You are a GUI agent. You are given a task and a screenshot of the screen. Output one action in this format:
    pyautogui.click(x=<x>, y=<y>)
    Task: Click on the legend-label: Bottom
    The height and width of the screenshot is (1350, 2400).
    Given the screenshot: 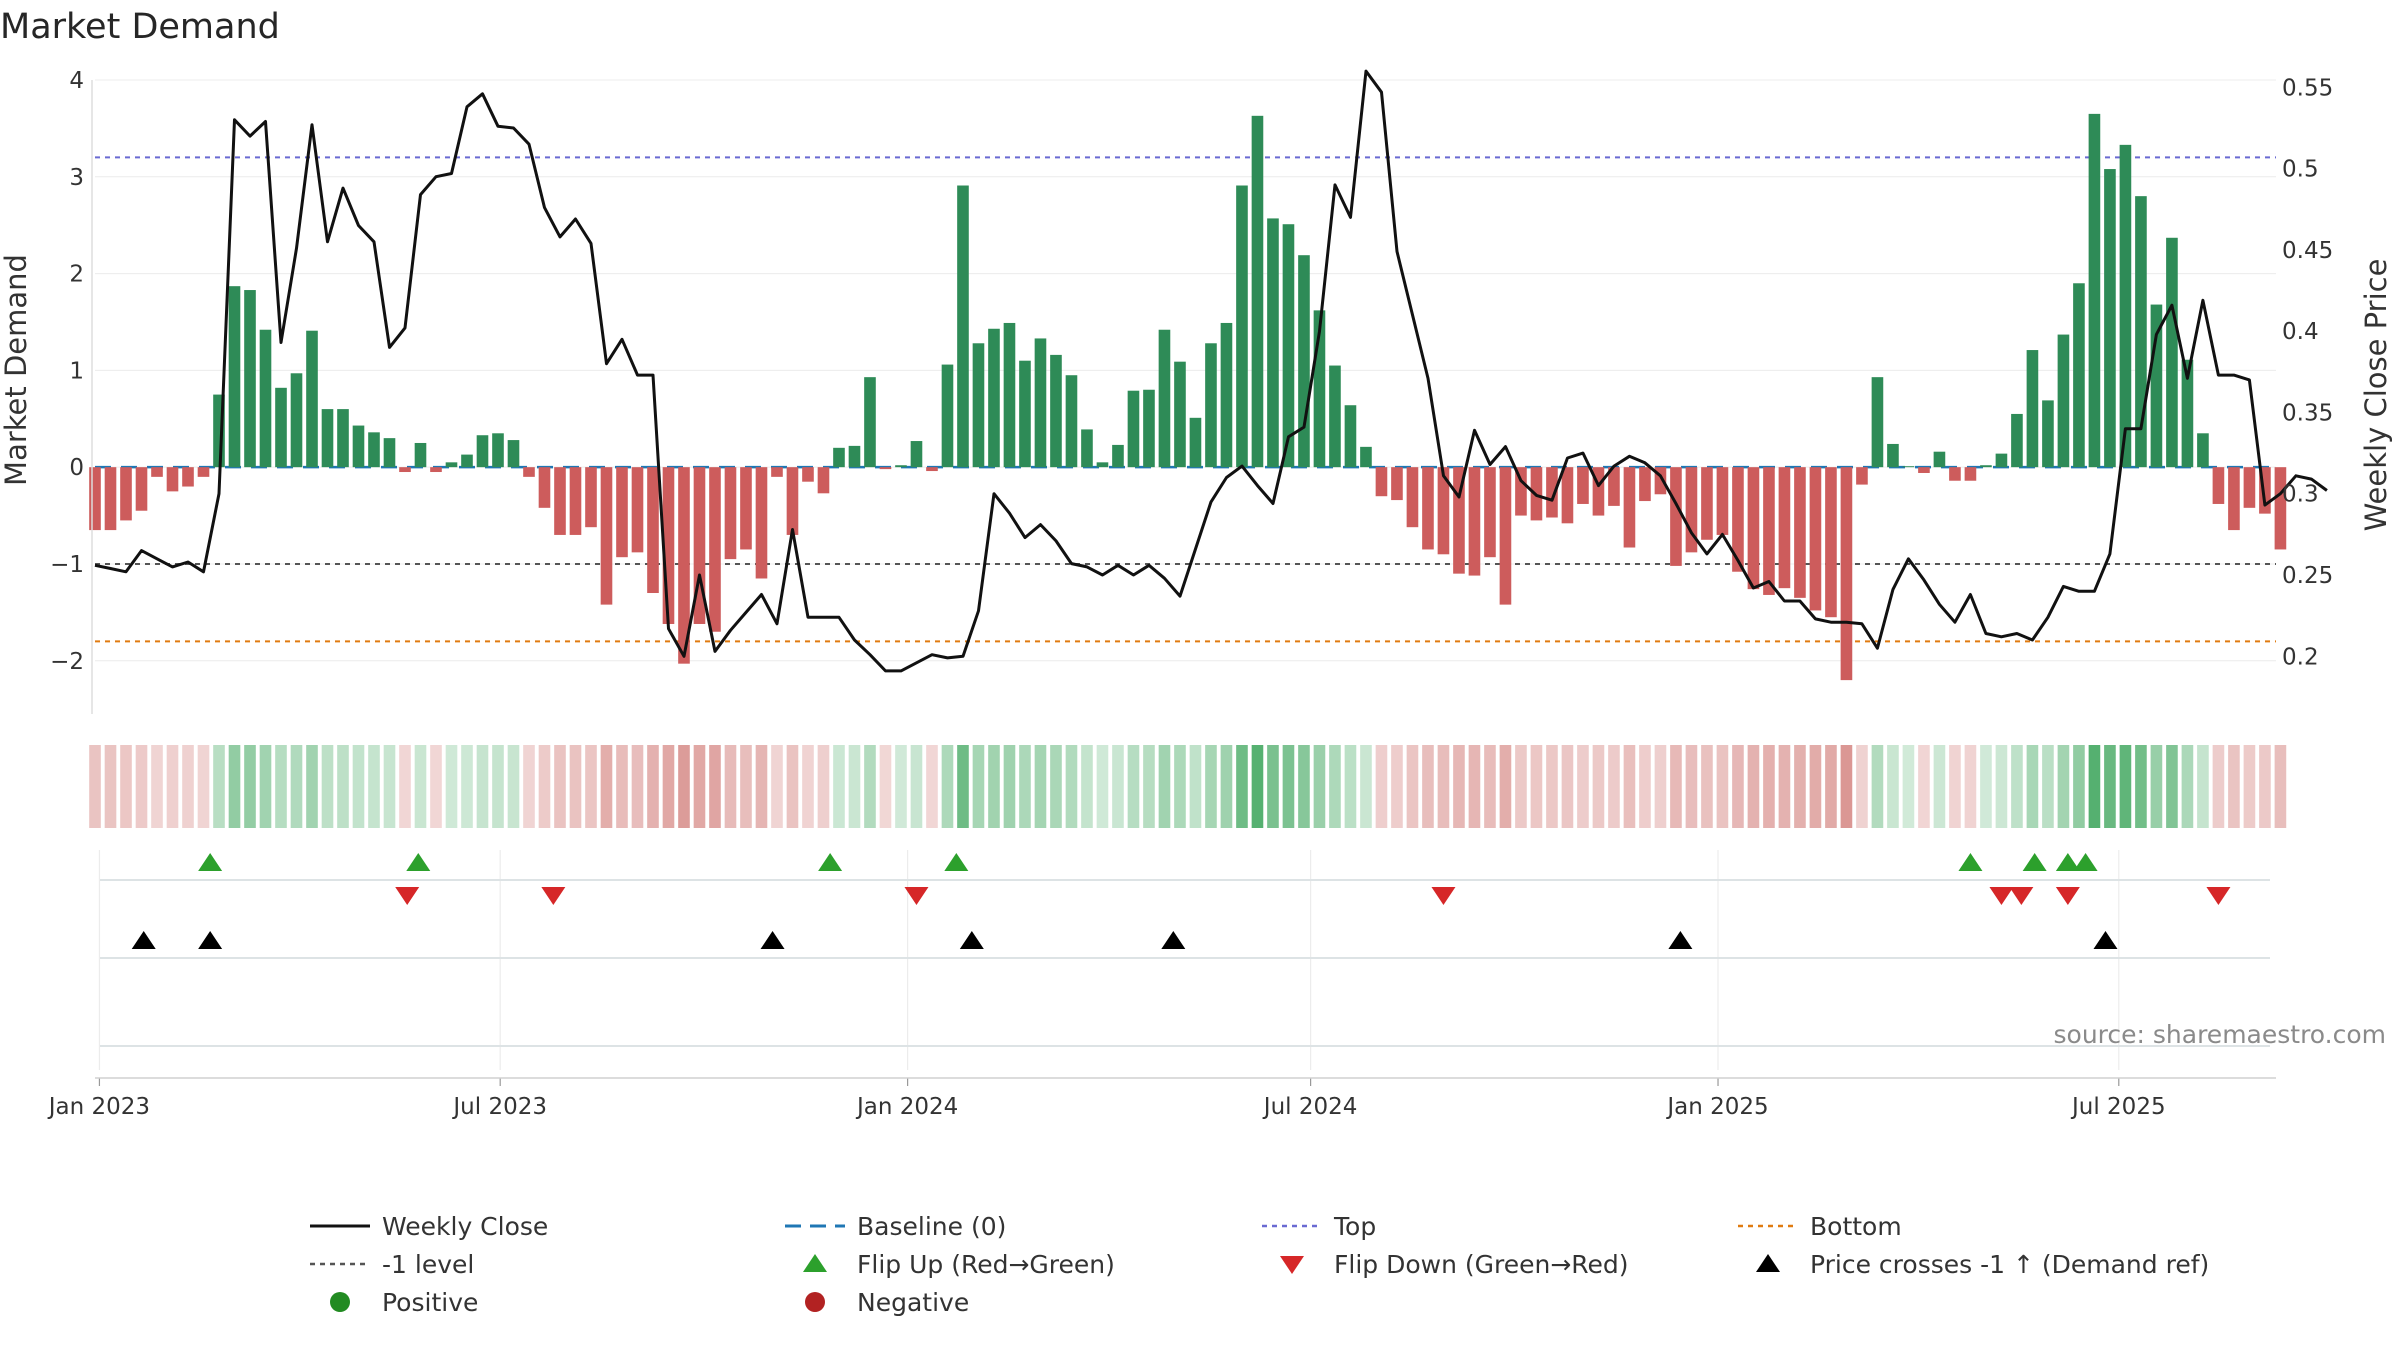 What is the action you would take?
    pyautogui.click(x=1856, y=1226)
    